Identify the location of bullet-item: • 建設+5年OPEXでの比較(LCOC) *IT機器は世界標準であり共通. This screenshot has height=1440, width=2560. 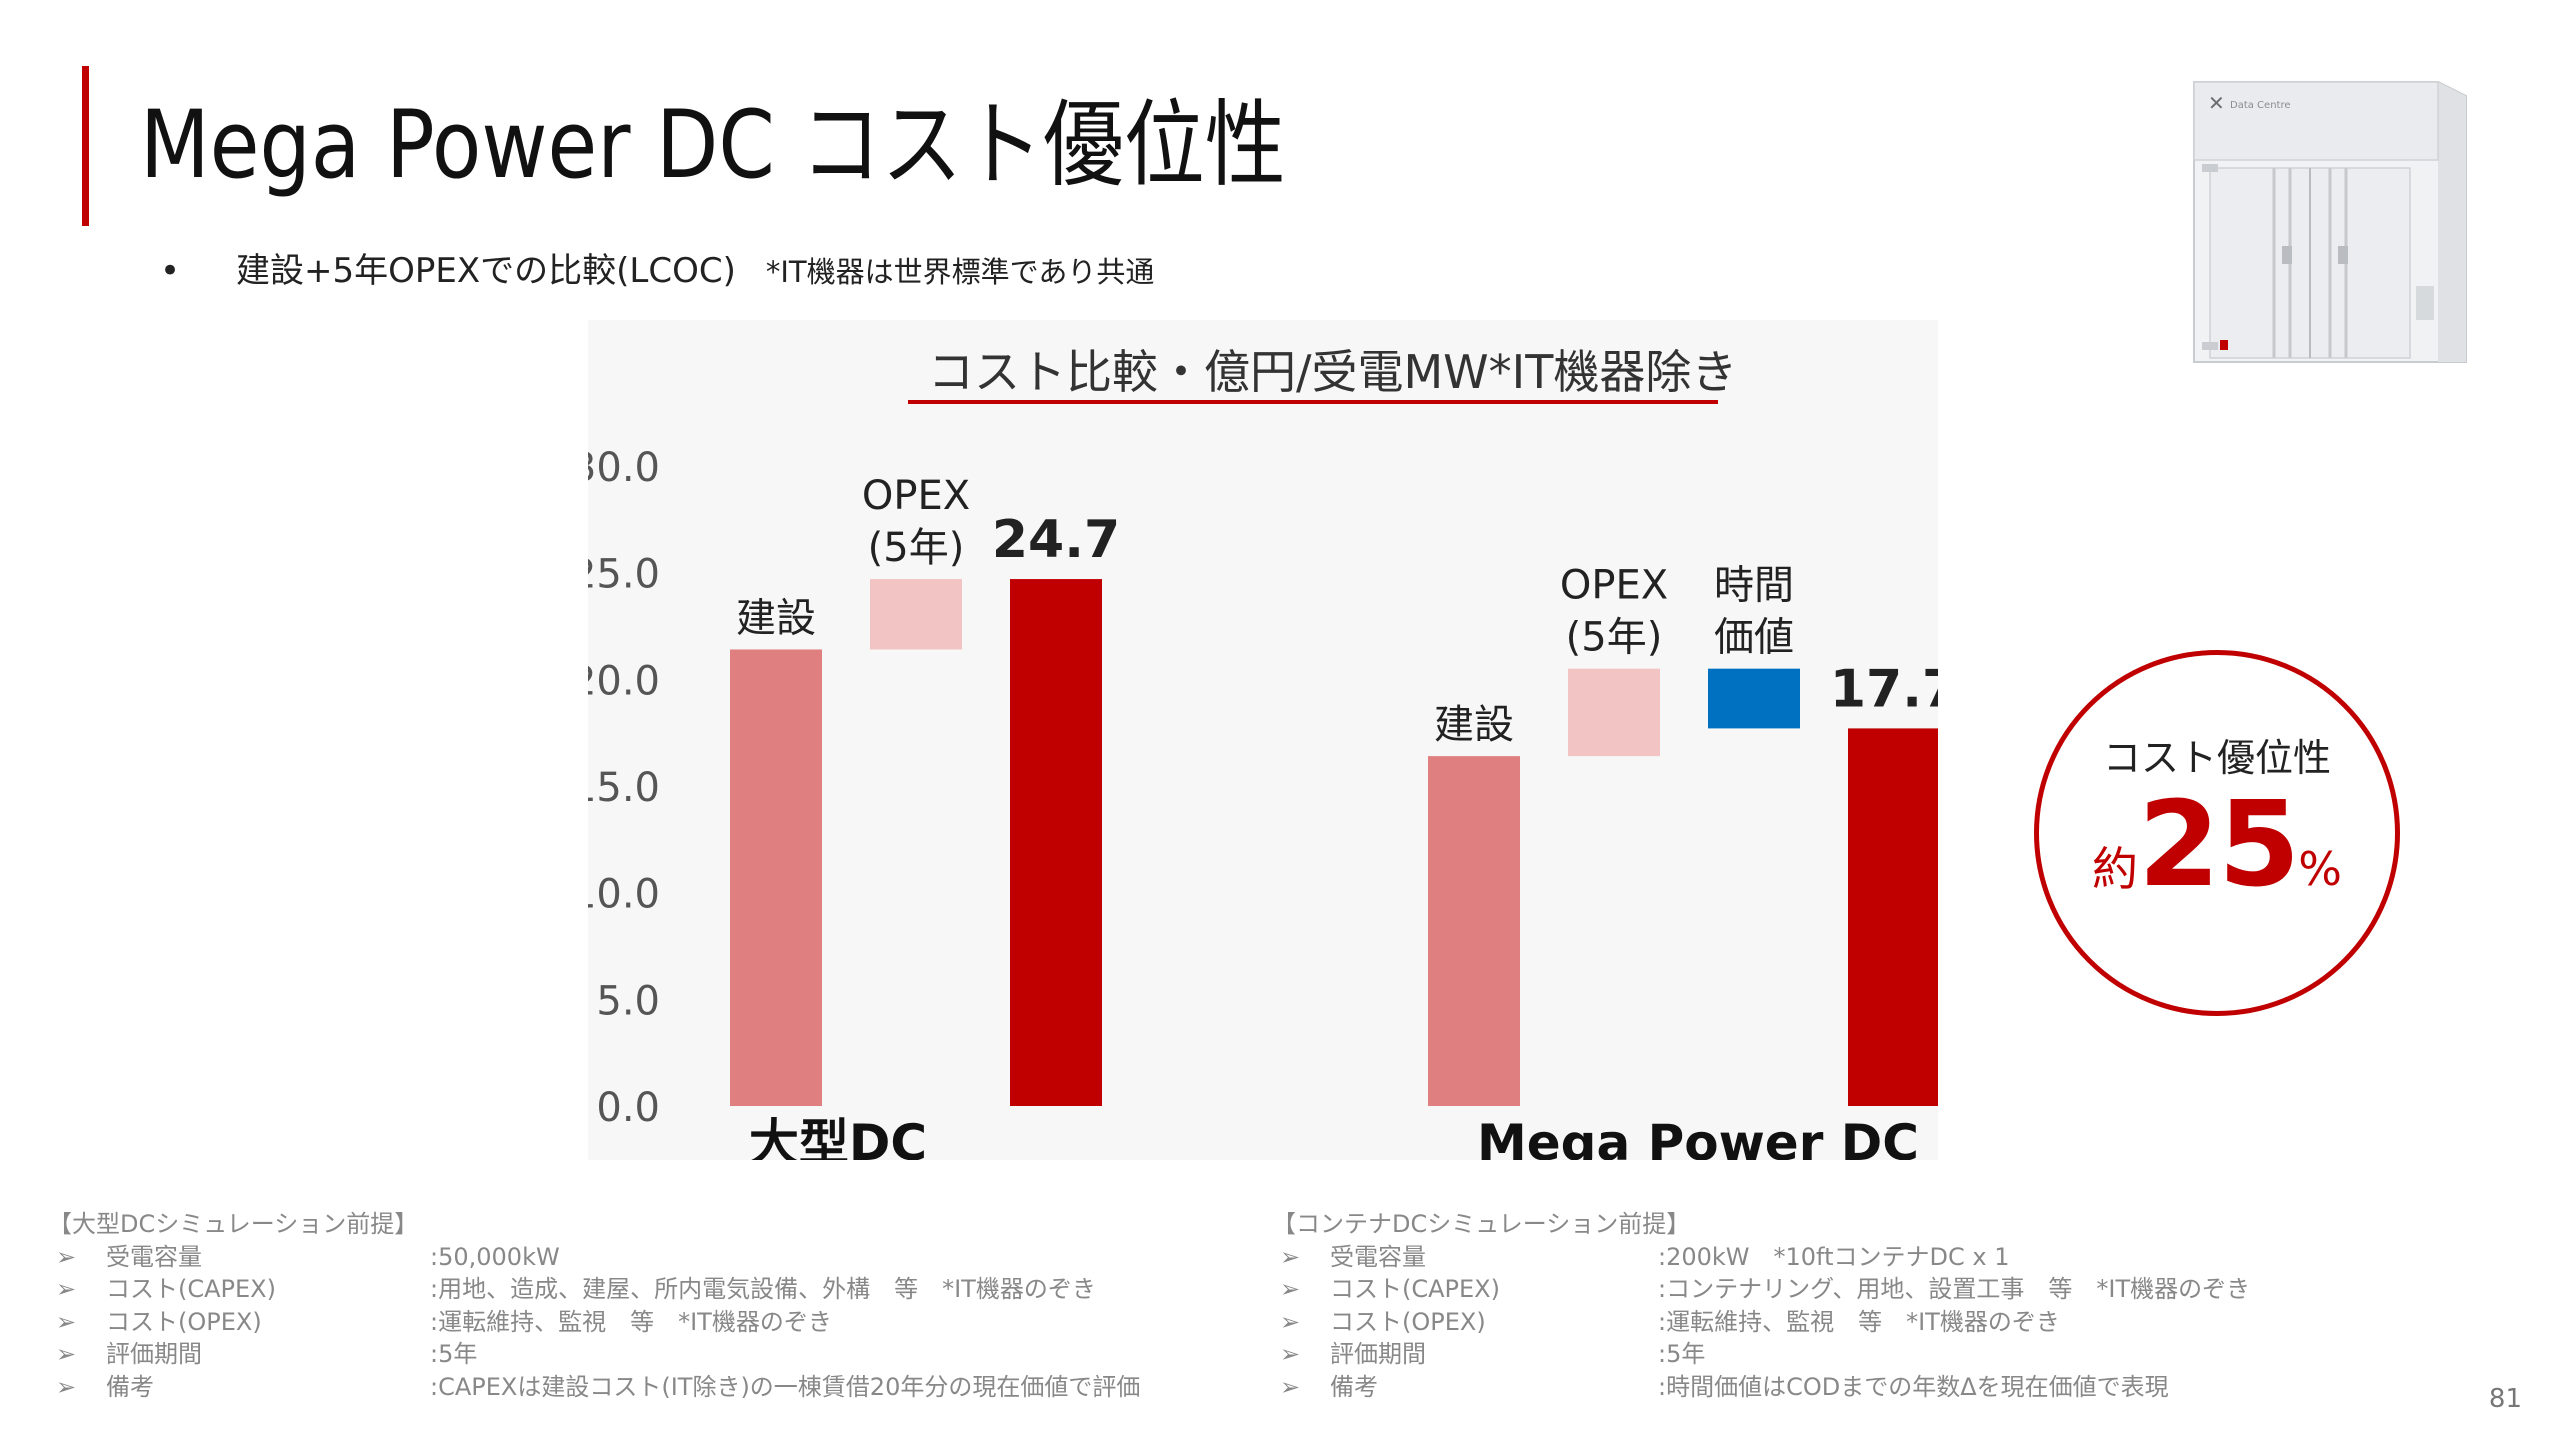
(657, 271).